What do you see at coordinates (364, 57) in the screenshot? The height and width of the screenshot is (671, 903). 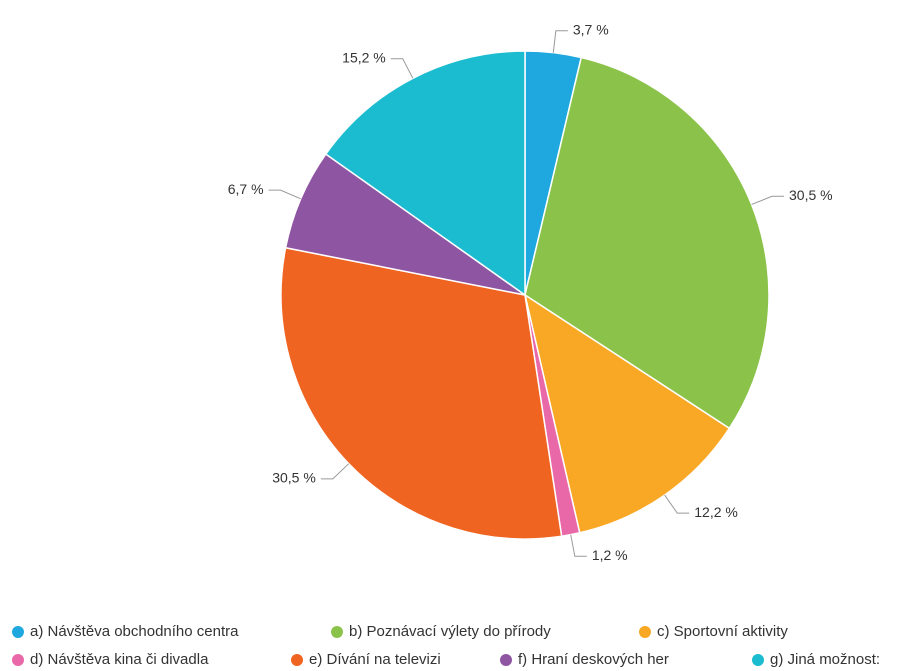 I see `data-label: 15,2 %` at bounding box center [364, 57].